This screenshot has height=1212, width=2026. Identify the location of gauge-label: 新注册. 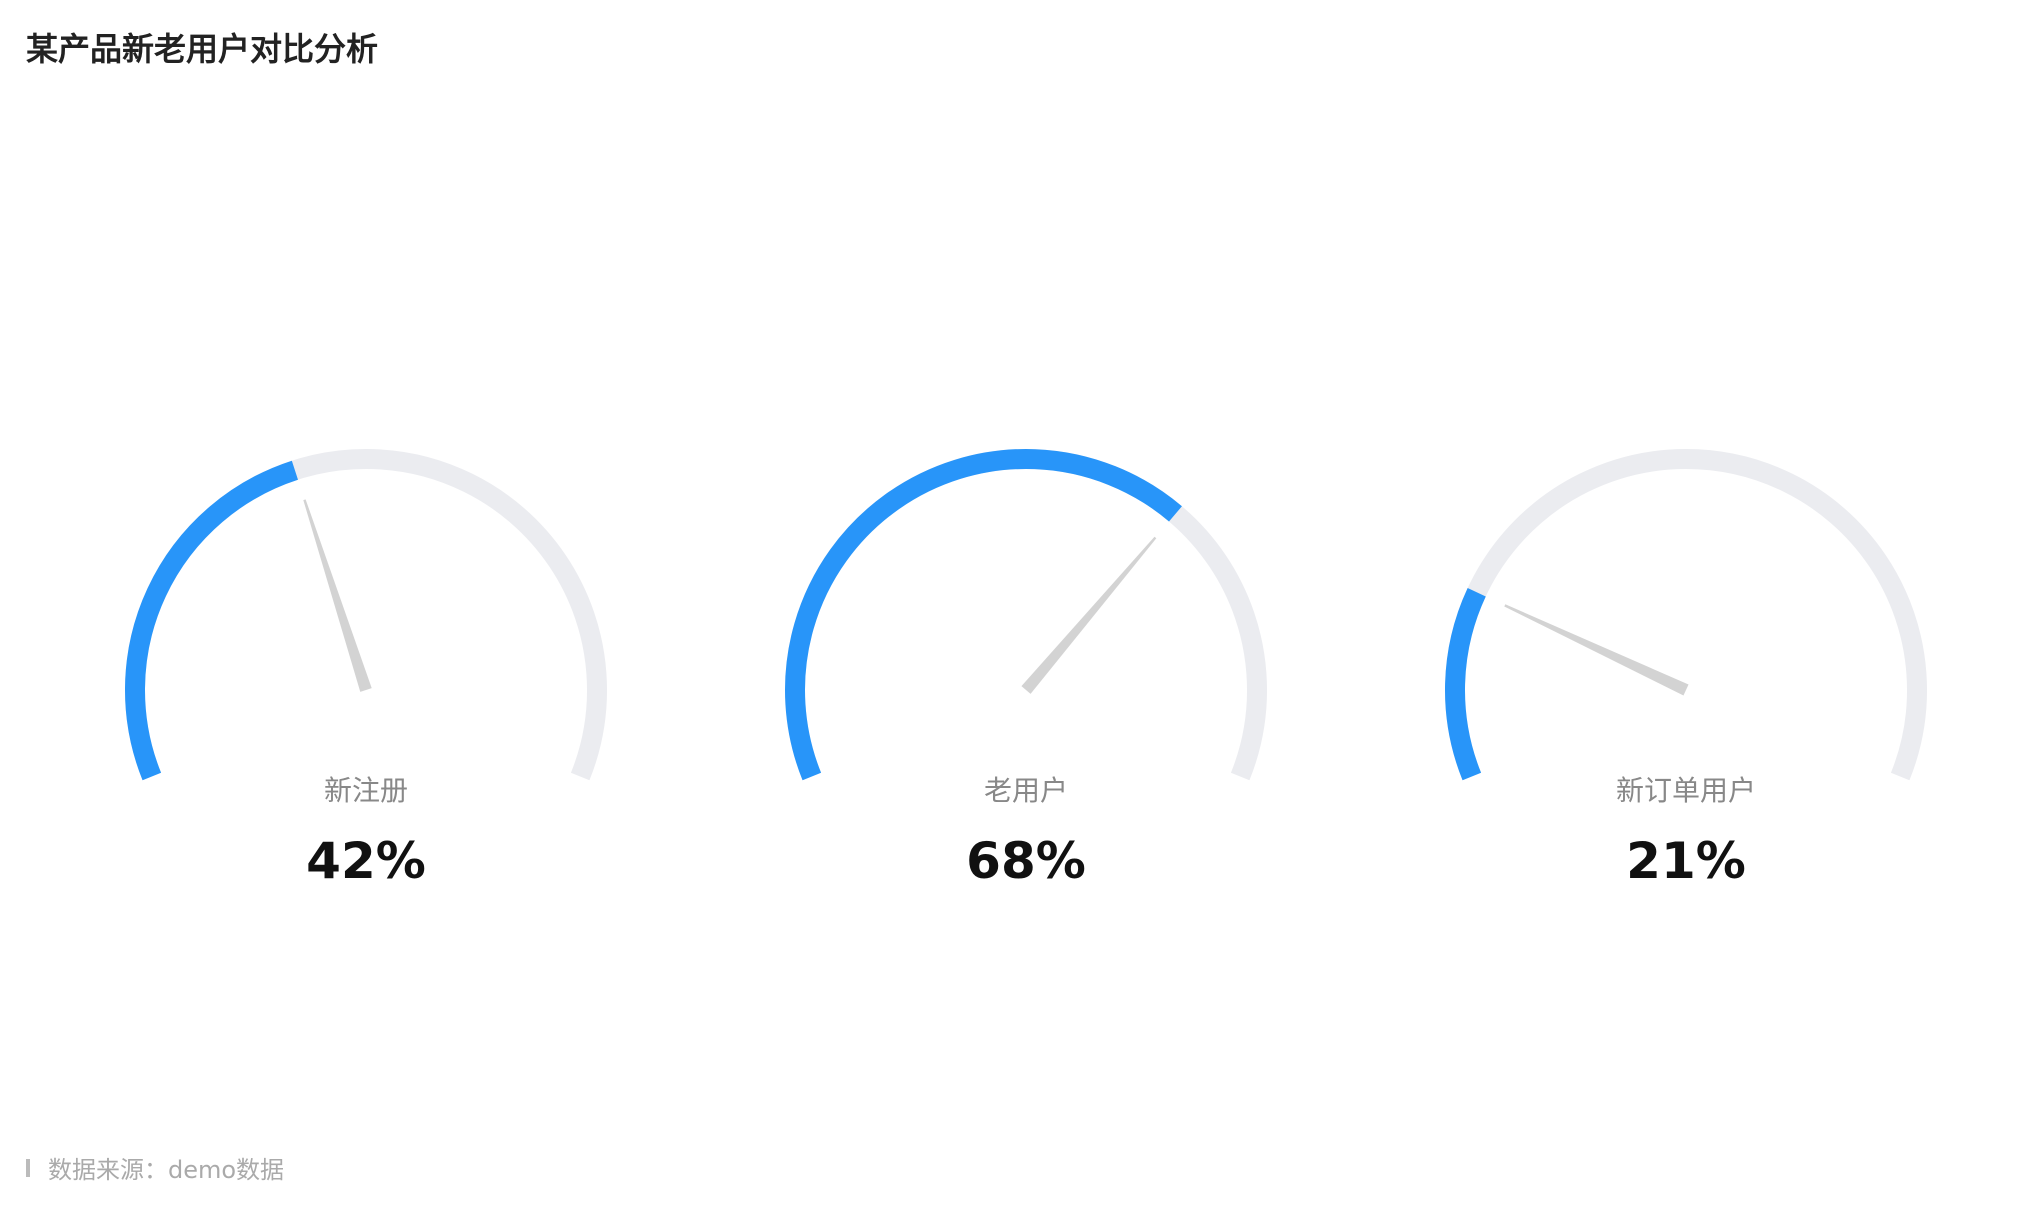
(366, 790).